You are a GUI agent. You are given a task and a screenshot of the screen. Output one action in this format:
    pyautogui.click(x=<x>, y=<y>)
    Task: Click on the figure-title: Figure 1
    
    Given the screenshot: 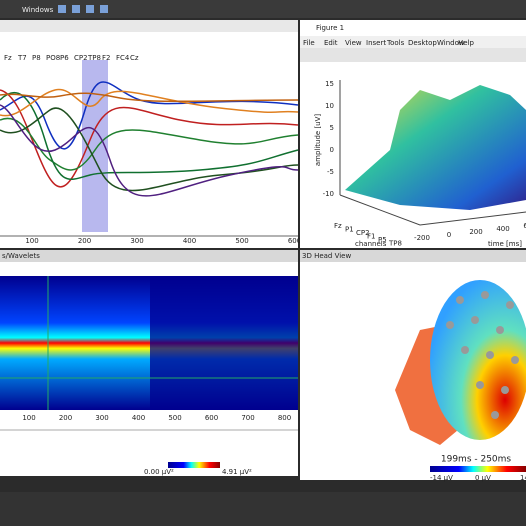 What is the action you would take?
    pyautogui.click(x=330, y=28)
    